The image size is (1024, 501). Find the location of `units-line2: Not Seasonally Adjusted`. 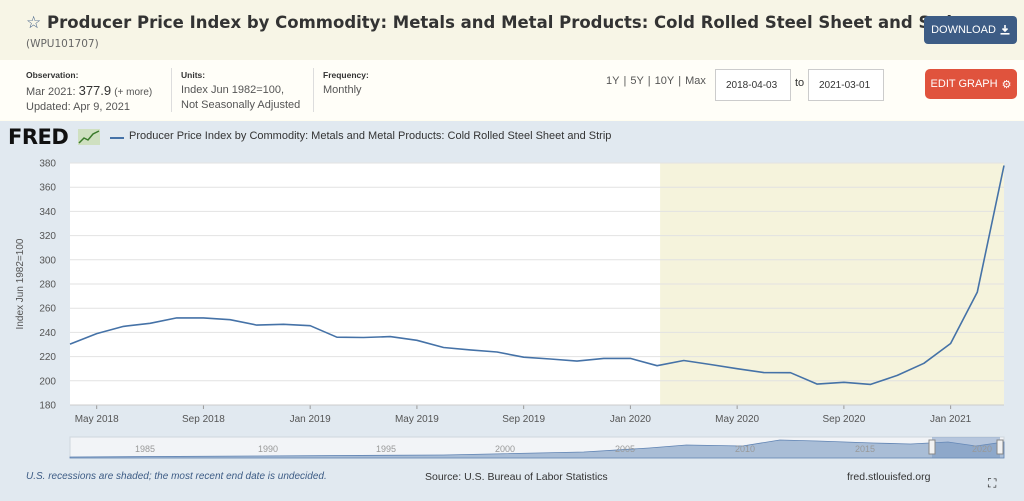

units-line2: Not Seasonally Adjusted is located at coordinates (241, 105).